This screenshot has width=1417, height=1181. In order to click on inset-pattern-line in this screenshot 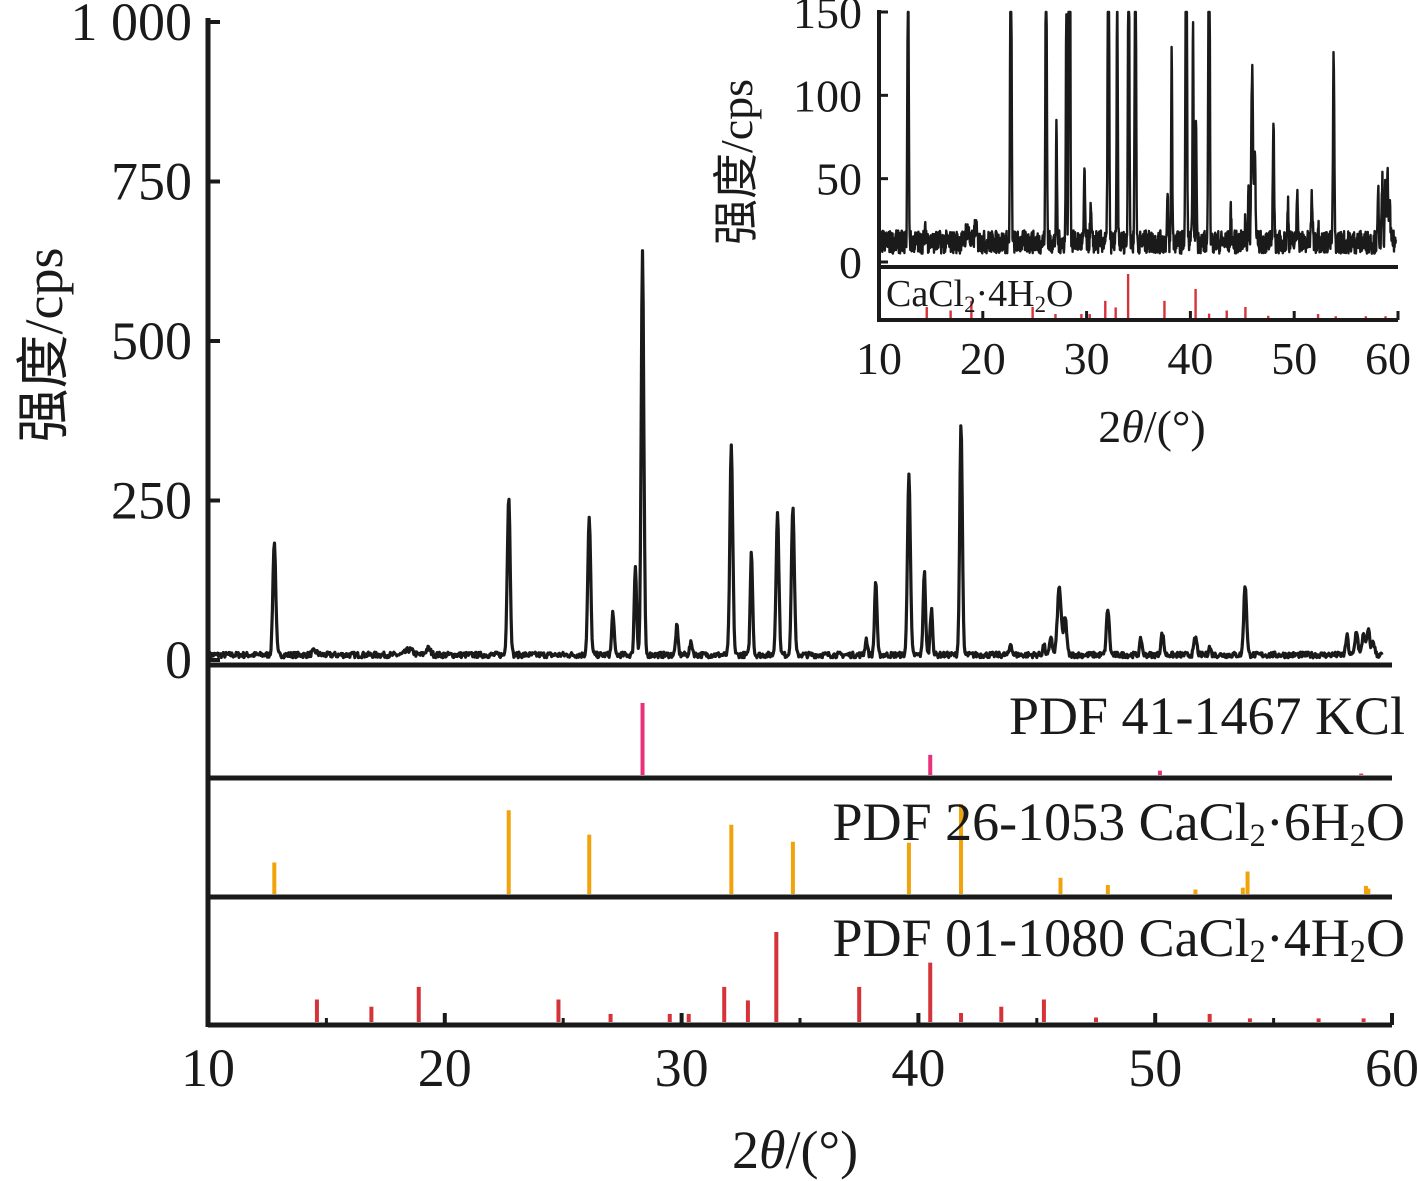, I will do `click(1137, 132)`.